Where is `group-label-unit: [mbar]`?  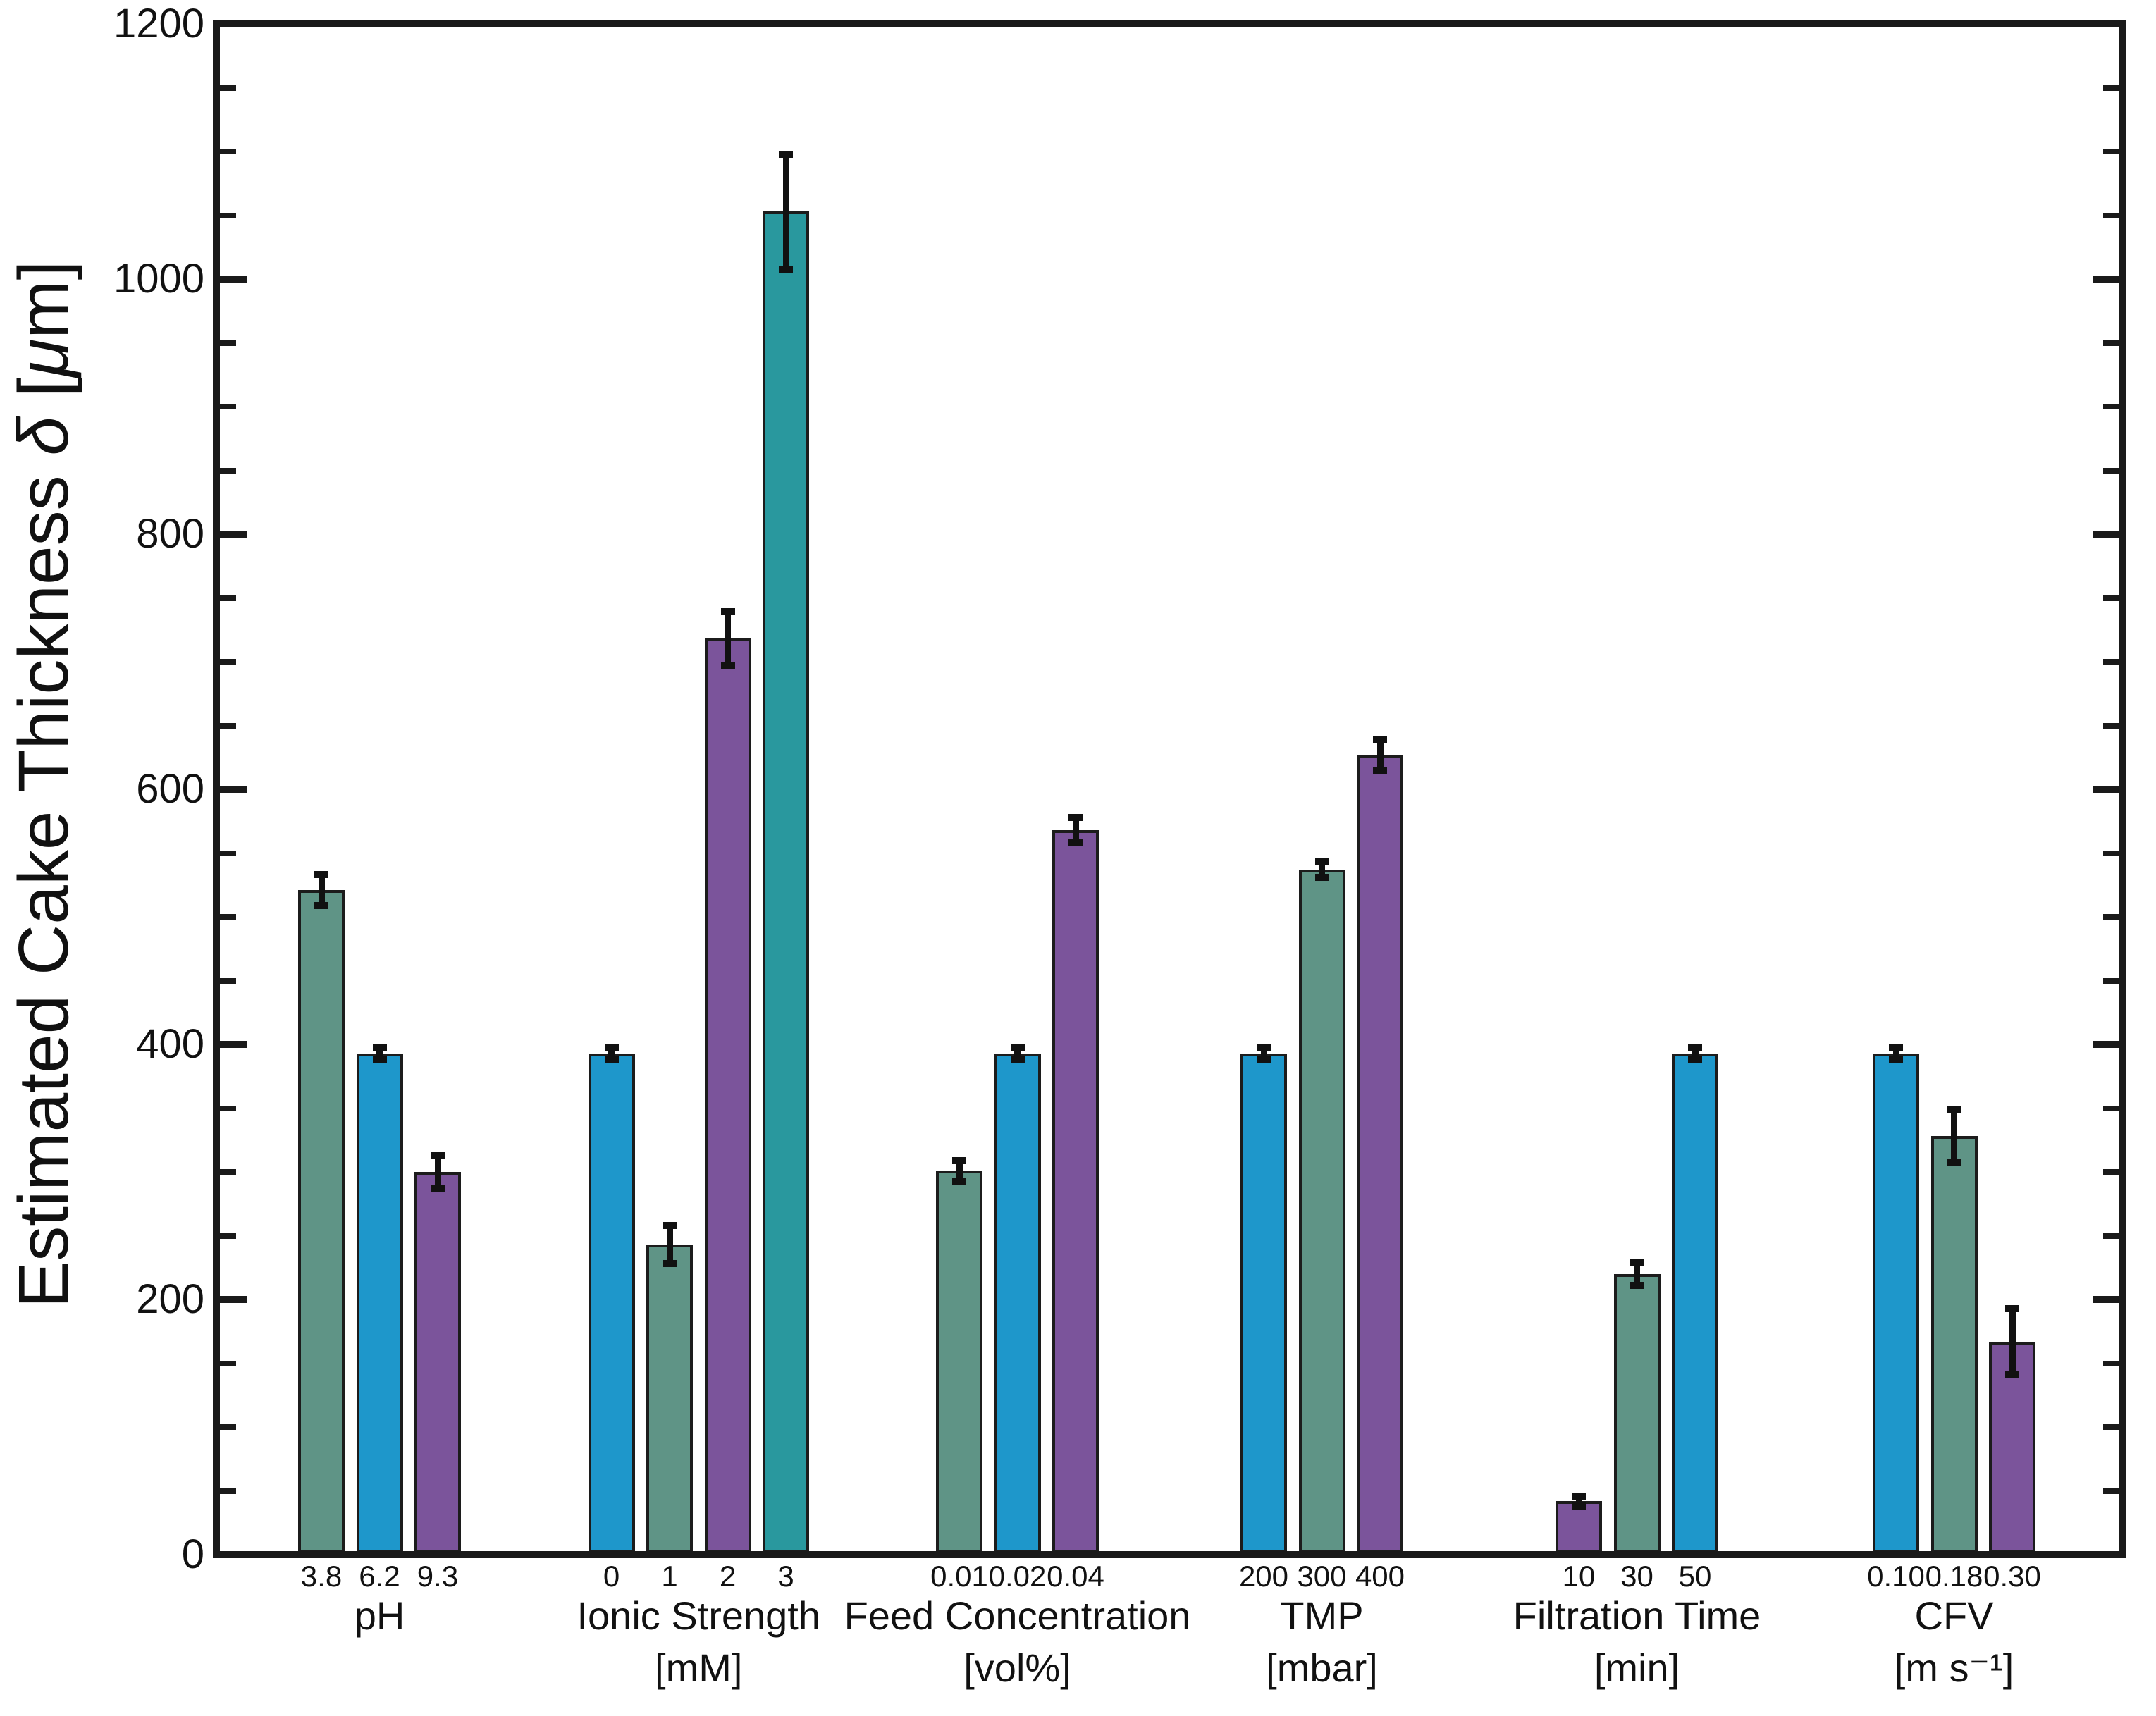
group-label-unit: [mbar] is located at coordinates (1322, 1668).